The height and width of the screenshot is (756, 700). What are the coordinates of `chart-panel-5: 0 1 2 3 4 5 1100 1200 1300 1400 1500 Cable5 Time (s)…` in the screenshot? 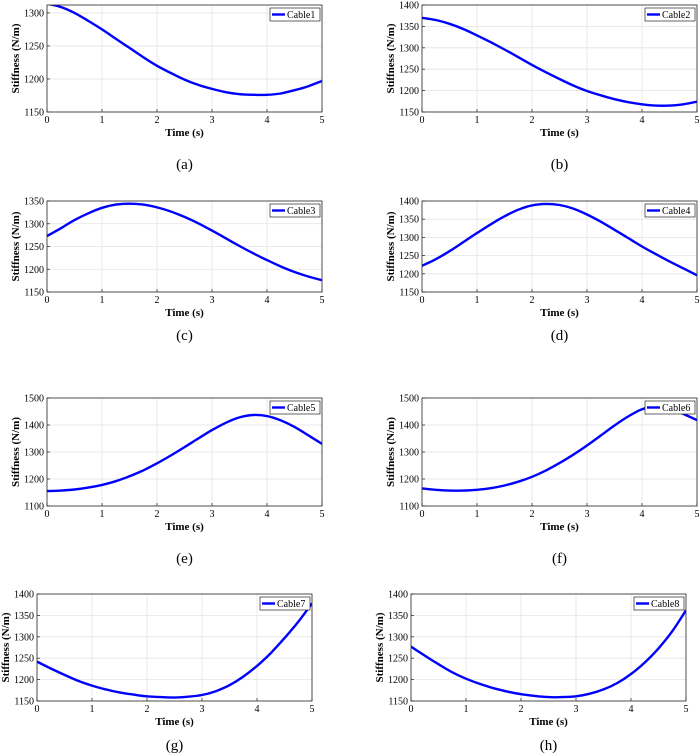 It's located at (167, 481).